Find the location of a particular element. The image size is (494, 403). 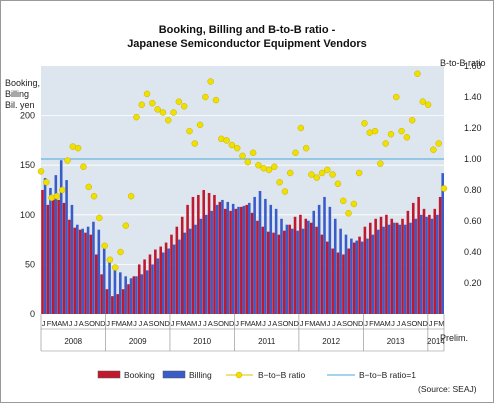

year-label: 2008 is located at coordinates (73, 341).